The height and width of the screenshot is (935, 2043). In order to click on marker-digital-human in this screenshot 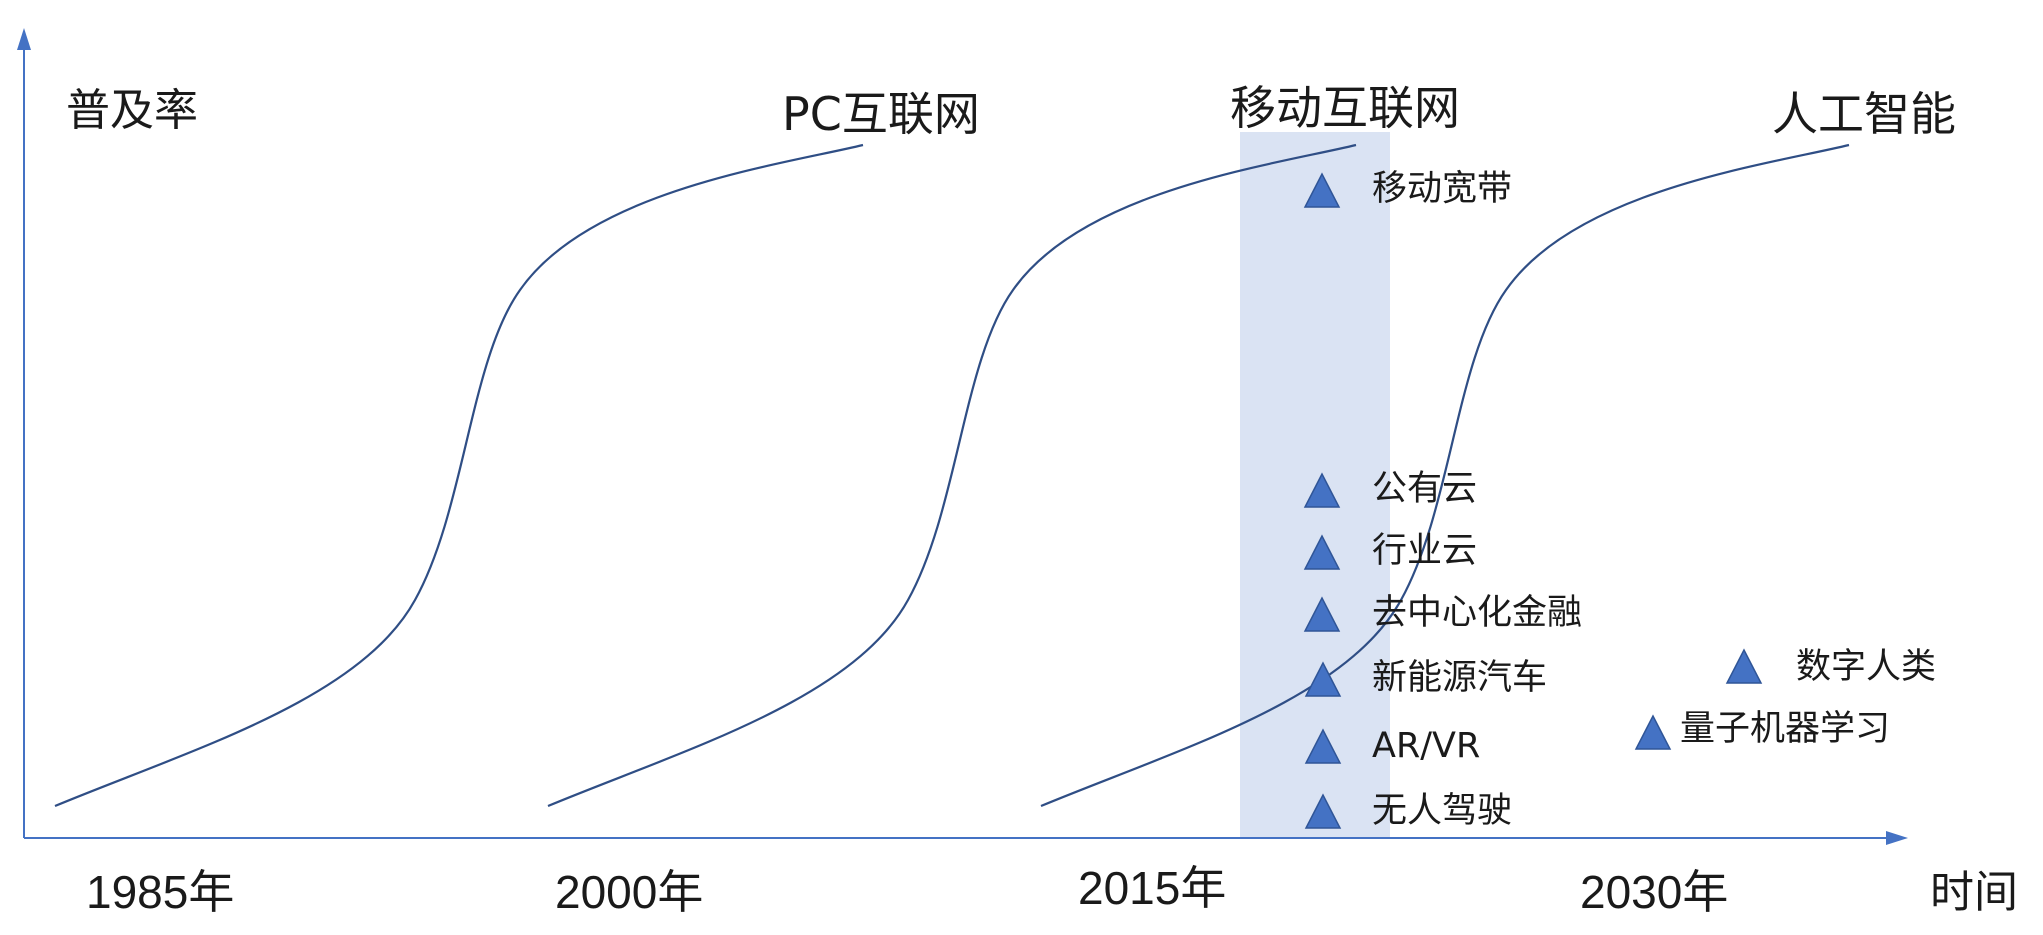, I will do `click(1744, 666)`.